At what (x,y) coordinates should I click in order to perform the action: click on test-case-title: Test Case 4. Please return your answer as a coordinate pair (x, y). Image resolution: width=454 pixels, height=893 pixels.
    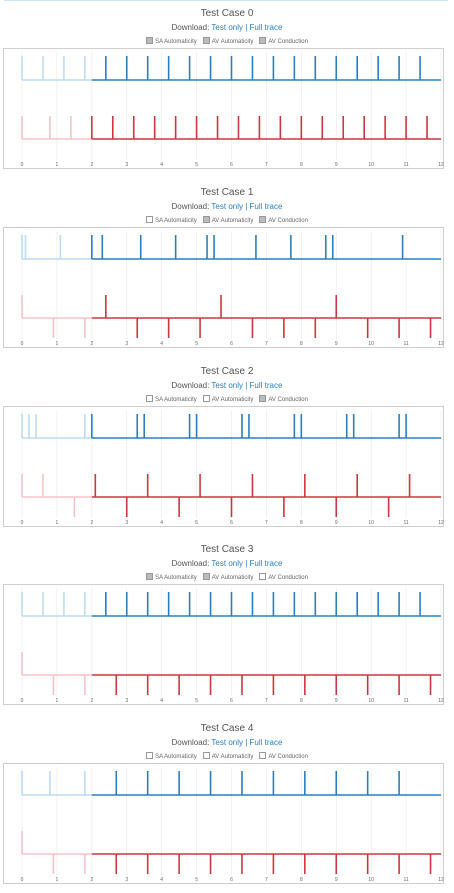
    Looking at the image, I should click on (227, 728).